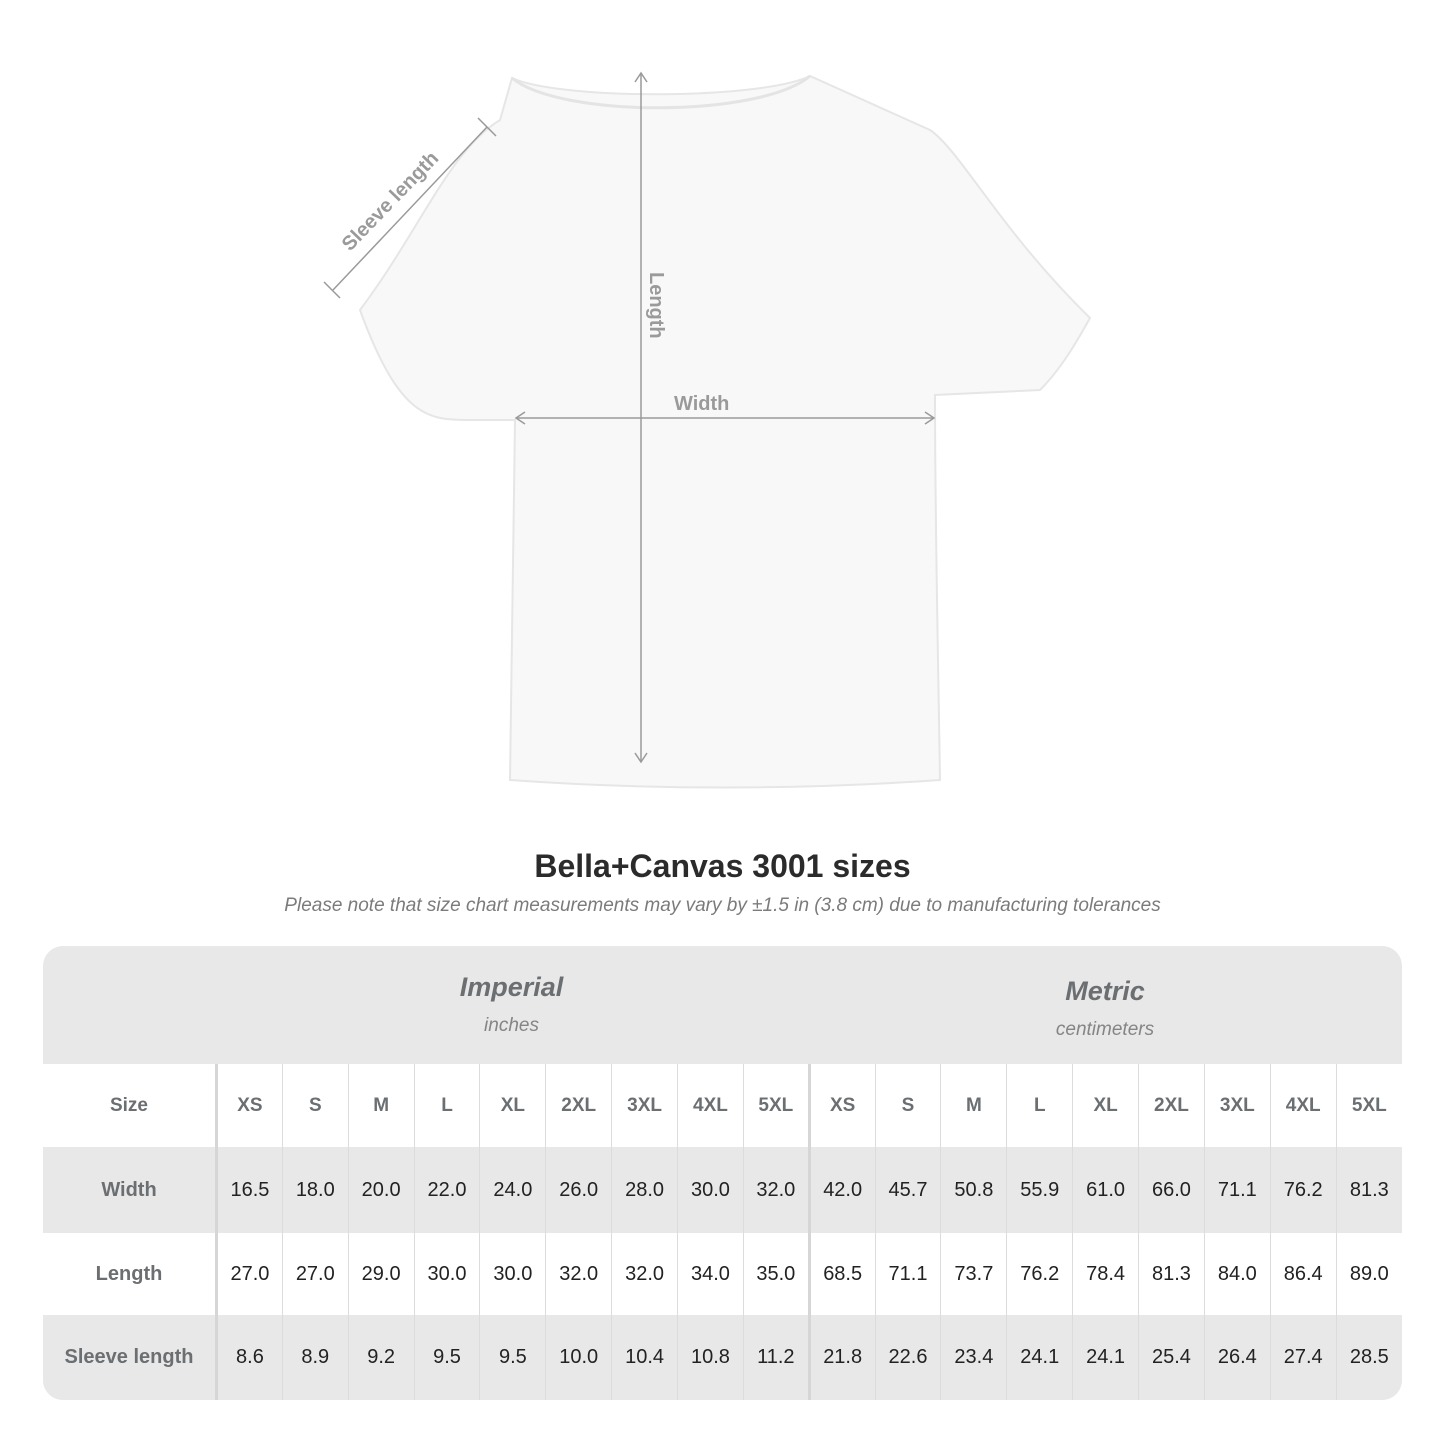  I want to click on size-metric-XS: XS, so click(841, 1105).